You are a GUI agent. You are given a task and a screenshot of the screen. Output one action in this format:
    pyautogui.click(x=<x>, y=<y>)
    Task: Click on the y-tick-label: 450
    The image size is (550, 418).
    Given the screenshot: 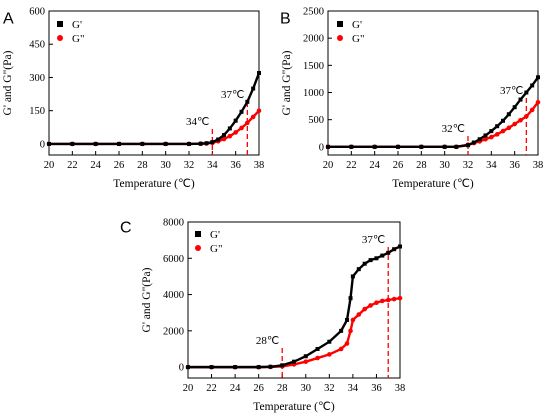 What is the action you would take?
    pyautogui.click(x=37, y=45)
    